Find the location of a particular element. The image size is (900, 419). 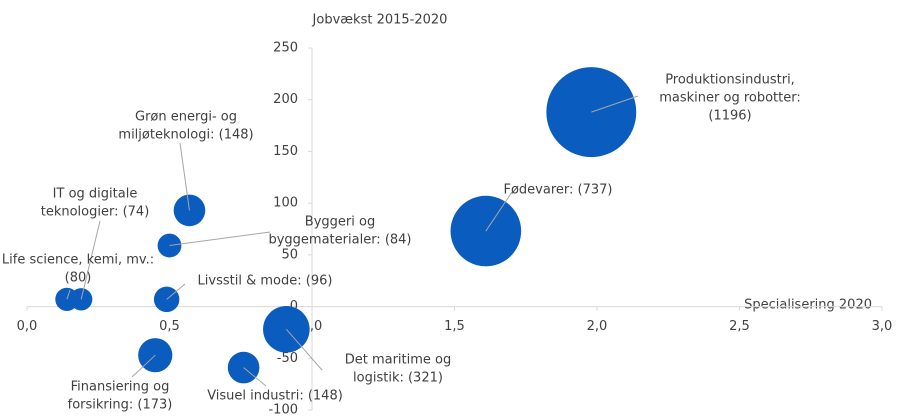

data-label: byggematerialer: (84) is located at coordinates (339, 240).